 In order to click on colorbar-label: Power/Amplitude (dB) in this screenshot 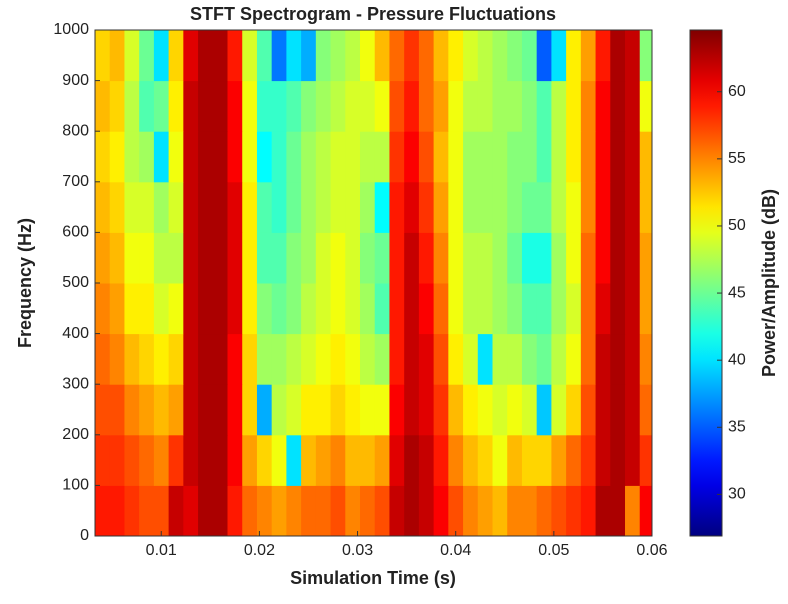, I will do `click(769, 283)`.